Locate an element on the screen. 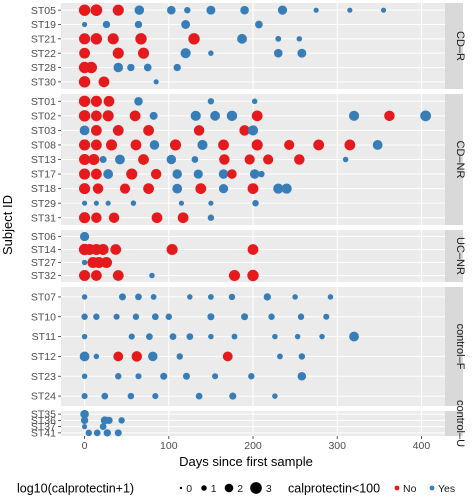  x-axis-title: Days since first sample is located at coordinates (246, 461).